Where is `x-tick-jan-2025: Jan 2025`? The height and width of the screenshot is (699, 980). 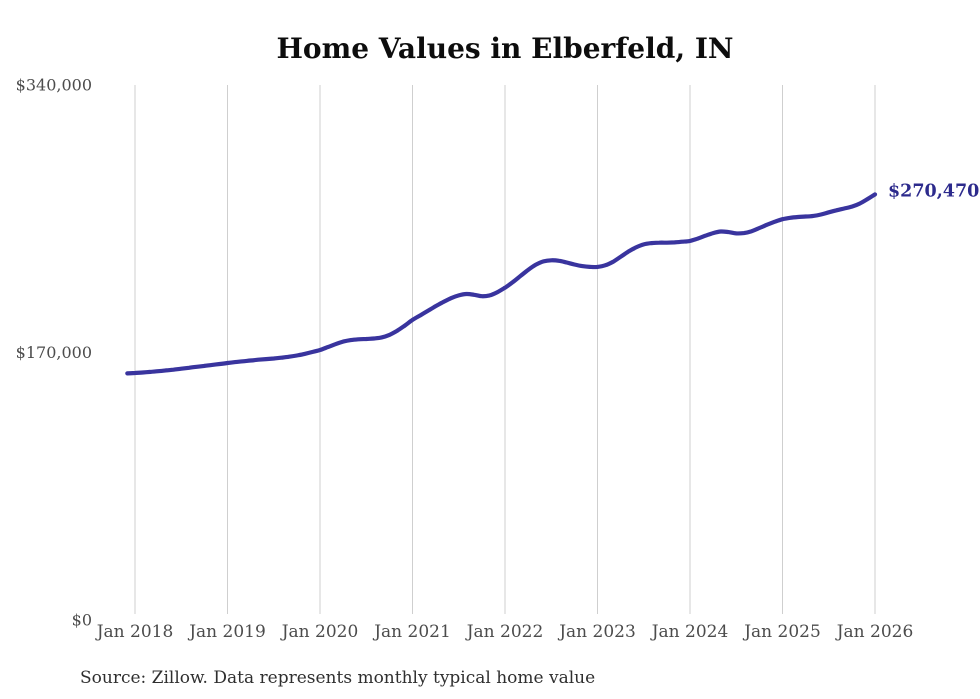 x-tick-jan-2025: Jan 2025 is located at coordinates (781, 632).